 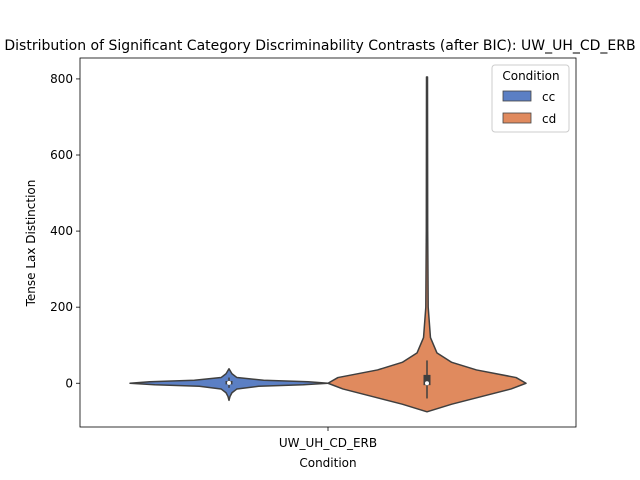 I want to click on y-axis: 0 200 400 600 800, so click(x=65, y=231).